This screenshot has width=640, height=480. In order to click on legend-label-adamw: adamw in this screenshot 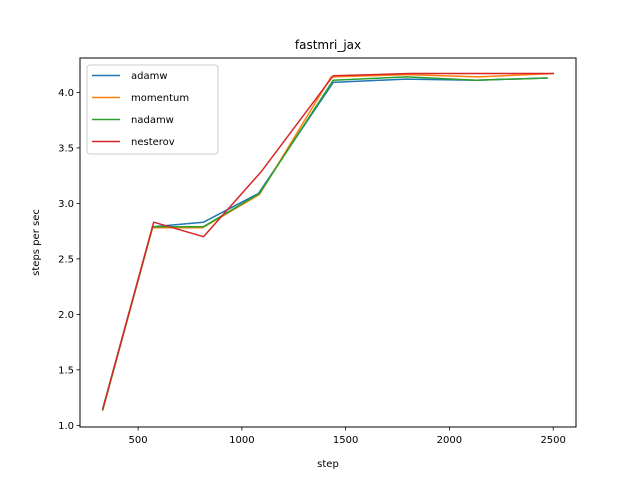, I will do `click(149, 76)`.